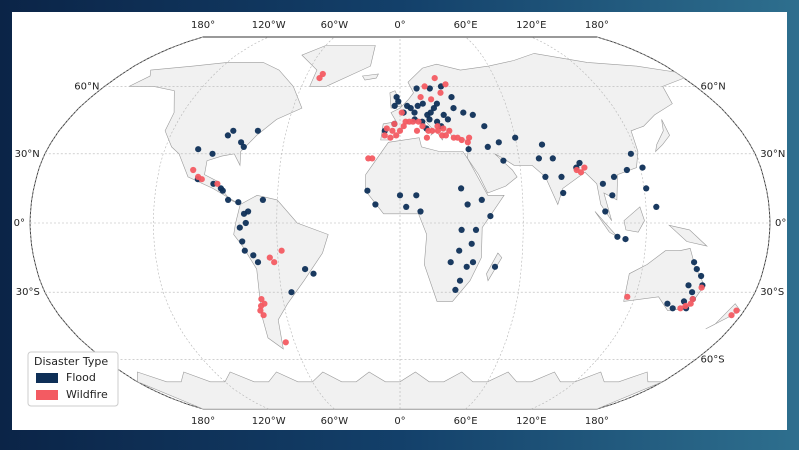  I want to click on meridian, so click(210, 223).